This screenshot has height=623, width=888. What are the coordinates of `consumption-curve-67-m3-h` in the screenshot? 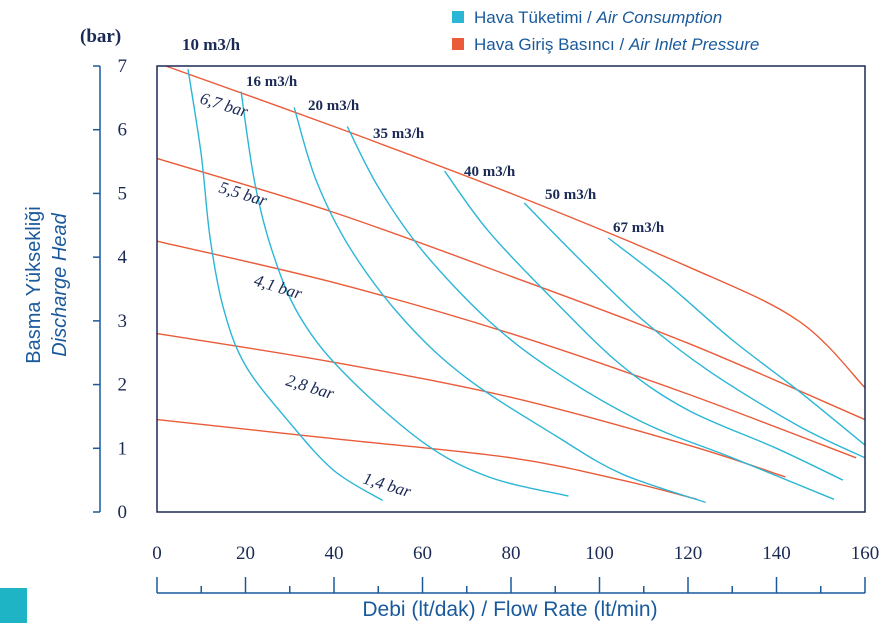 It's located at (736, 341).